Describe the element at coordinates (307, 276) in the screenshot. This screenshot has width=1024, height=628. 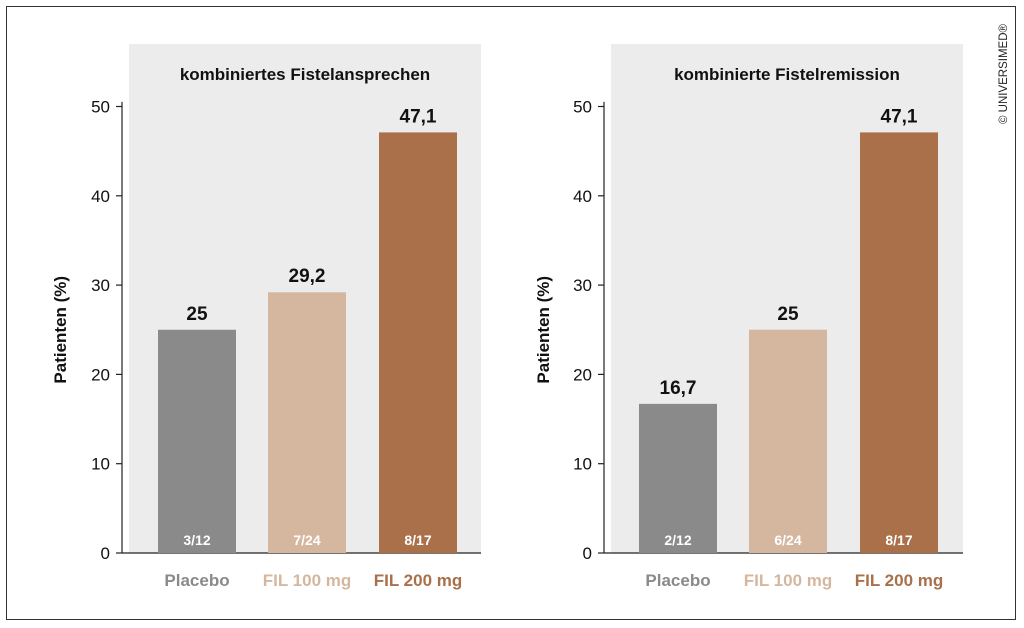
I see `bar-value-label: 29,2` at that location.